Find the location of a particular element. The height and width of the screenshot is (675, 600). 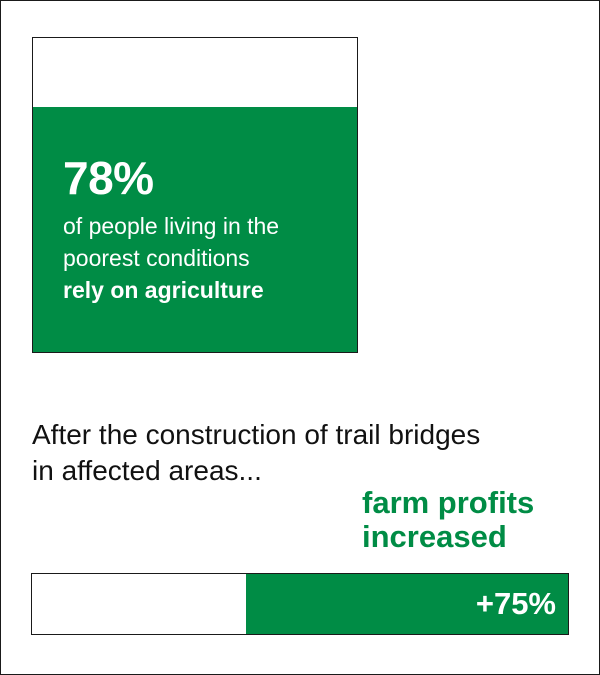

stat-value: 78% is located at coordinates (108, 178).